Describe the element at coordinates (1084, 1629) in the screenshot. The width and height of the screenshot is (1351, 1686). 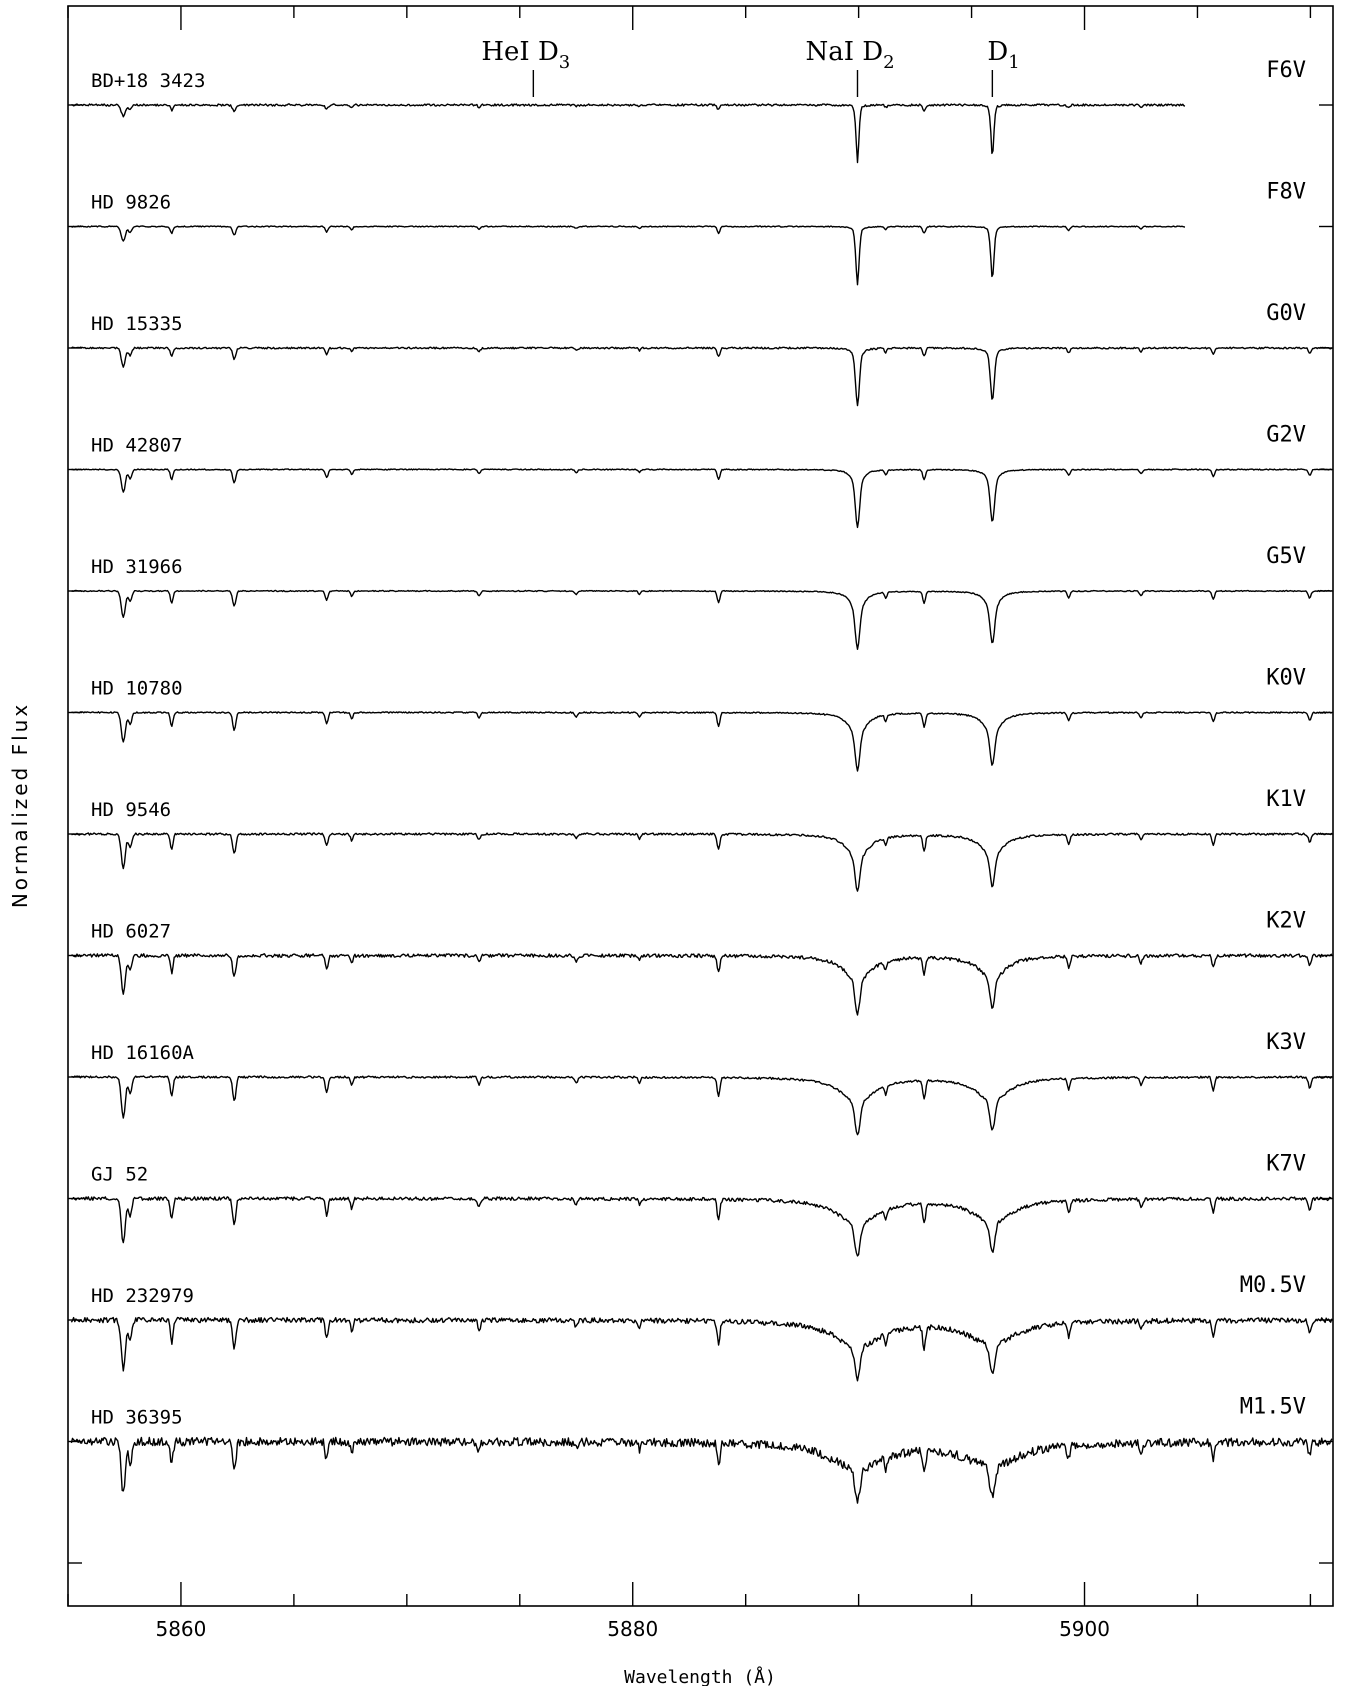
I see `x-tick-label: 5900` at that location.